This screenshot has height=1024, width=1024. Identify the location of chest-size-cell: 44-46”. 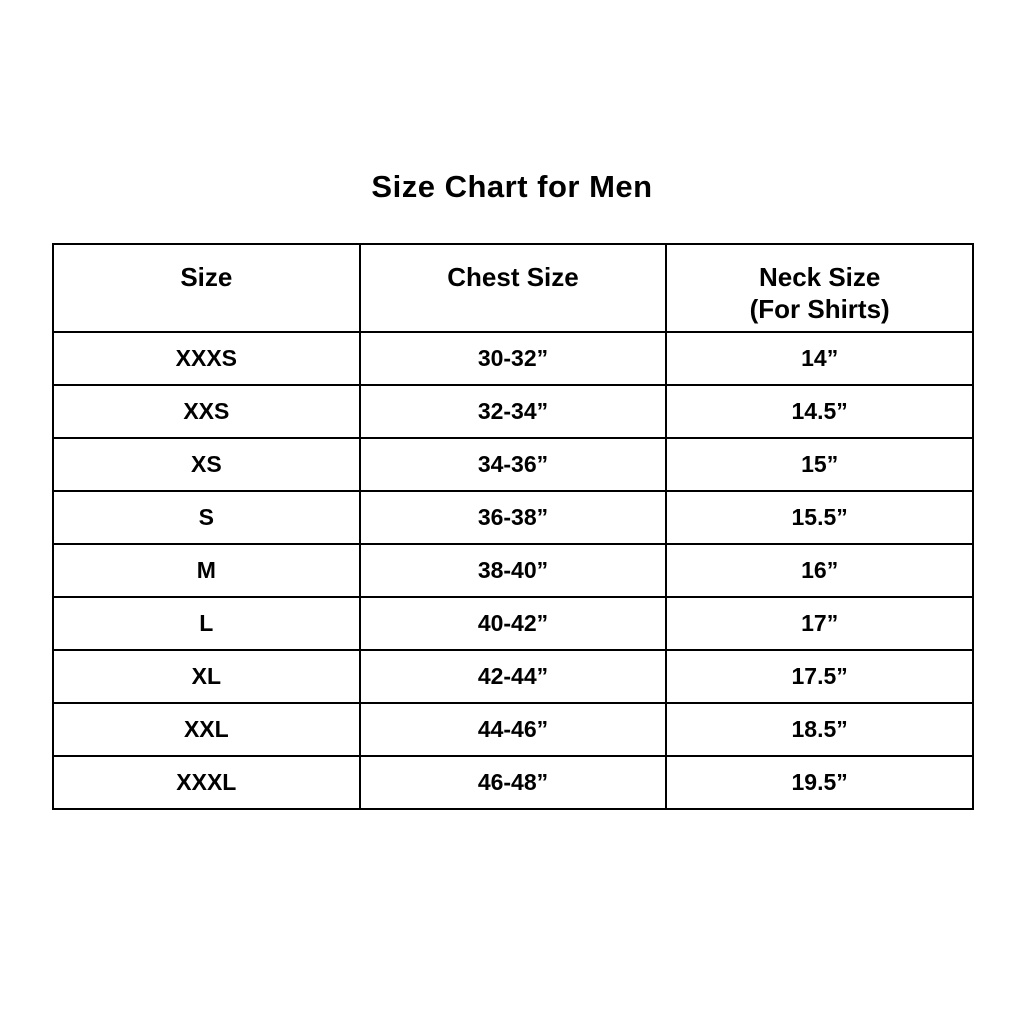
(513, 729).